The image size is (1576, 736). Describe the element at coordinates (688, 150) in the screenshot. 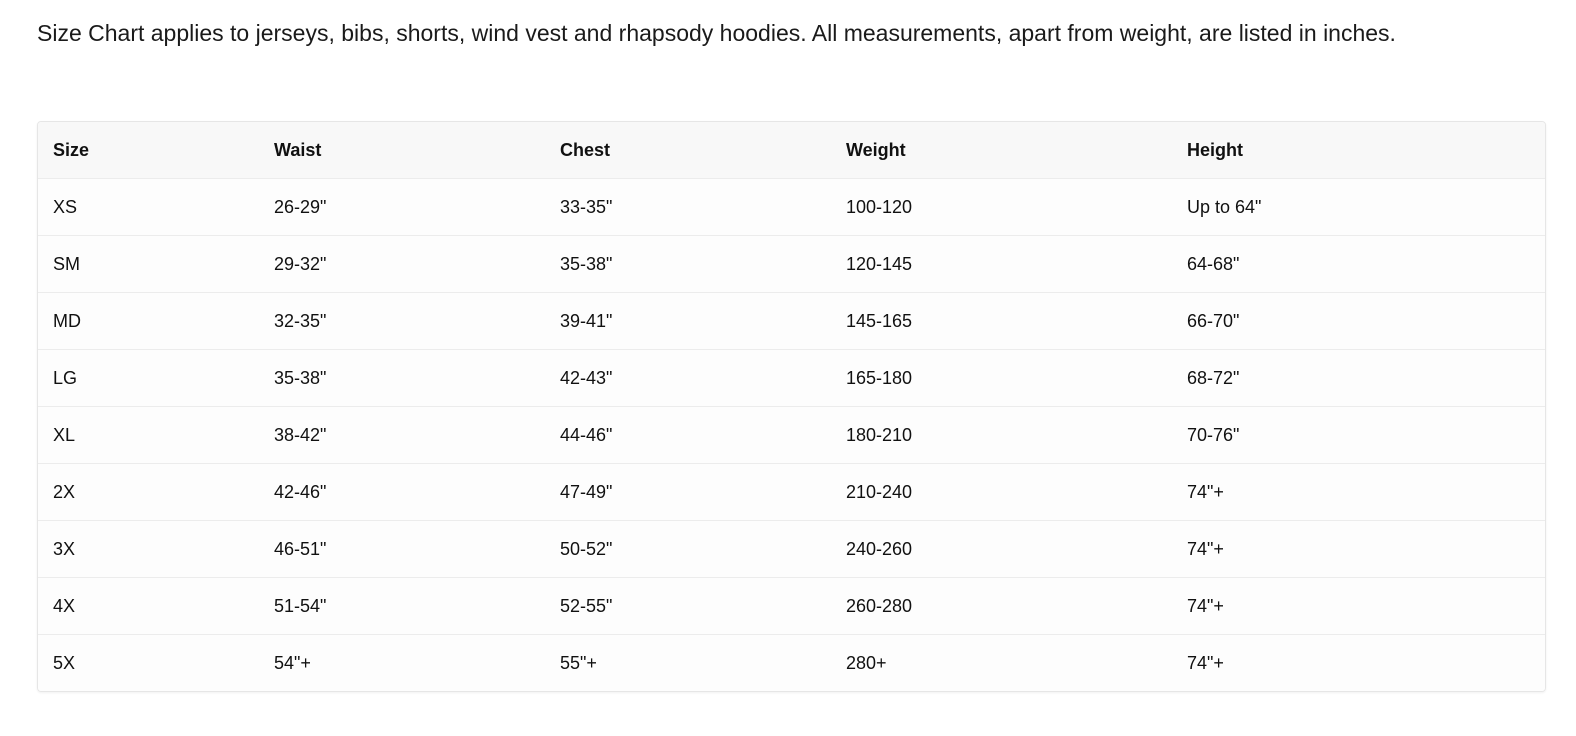

I see `column-header-chest: Chest` at that location.